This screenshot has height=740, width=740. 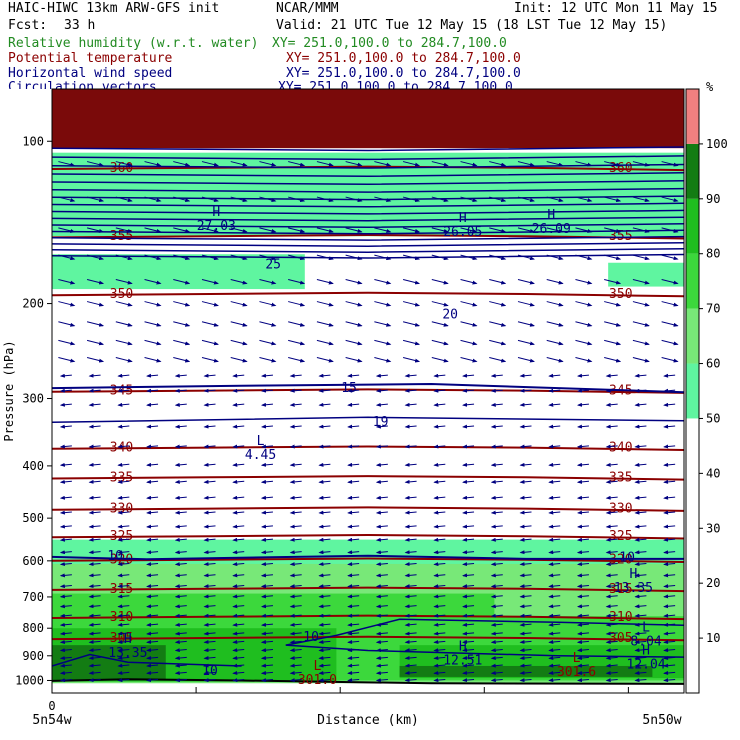 What do you see at coordinates (620, 294) in the screenshot?
I see `theta-contour-label: 350` at bounding box center [620, 294].